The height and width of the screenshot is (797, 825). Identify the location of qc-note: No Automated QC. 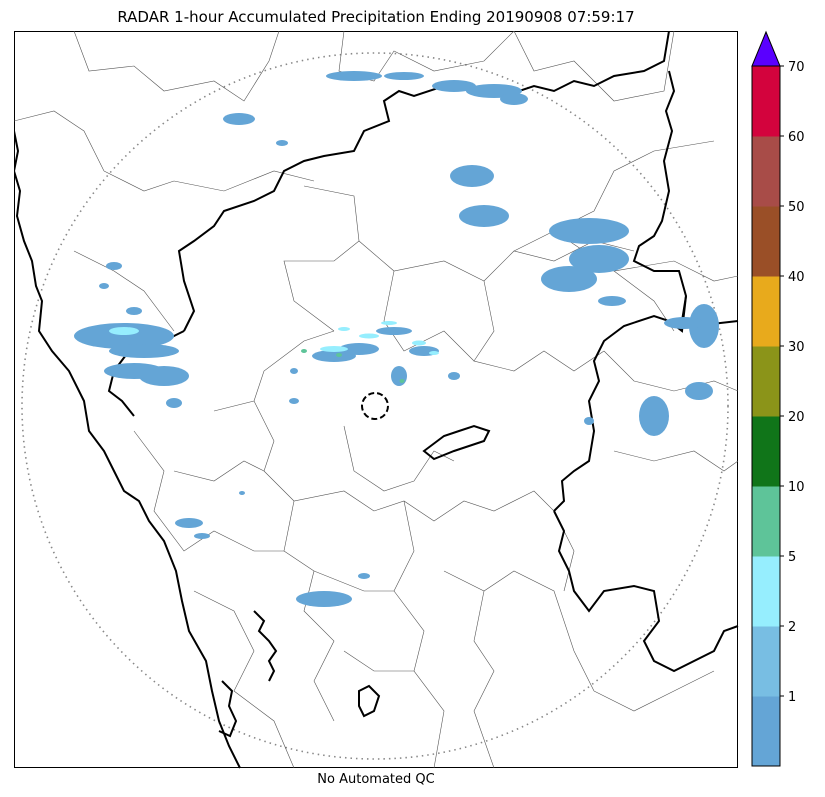
(376, 779).